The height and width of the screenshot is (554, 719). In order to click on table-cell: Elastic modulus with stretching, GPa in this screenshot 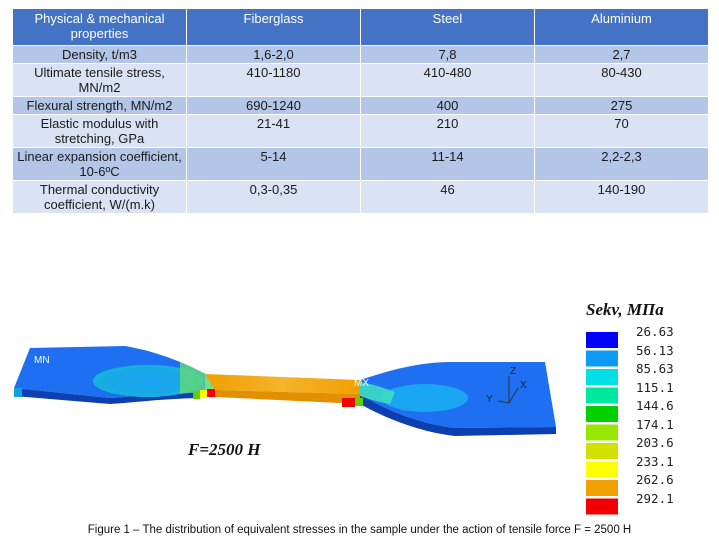, I will do `click(99, 131)`.